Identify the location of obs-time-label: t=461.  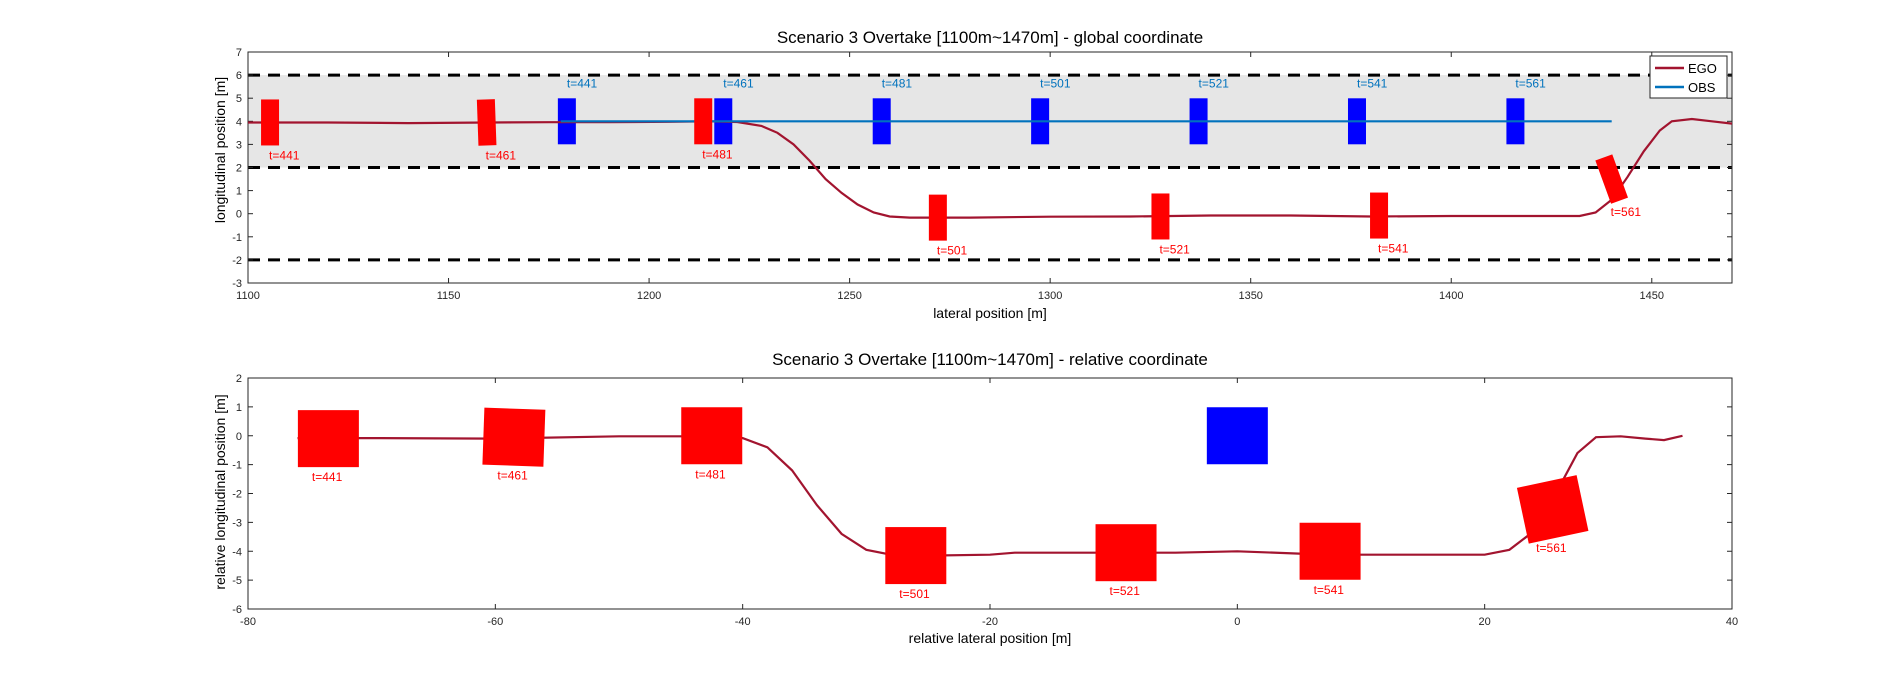
(738, 83).